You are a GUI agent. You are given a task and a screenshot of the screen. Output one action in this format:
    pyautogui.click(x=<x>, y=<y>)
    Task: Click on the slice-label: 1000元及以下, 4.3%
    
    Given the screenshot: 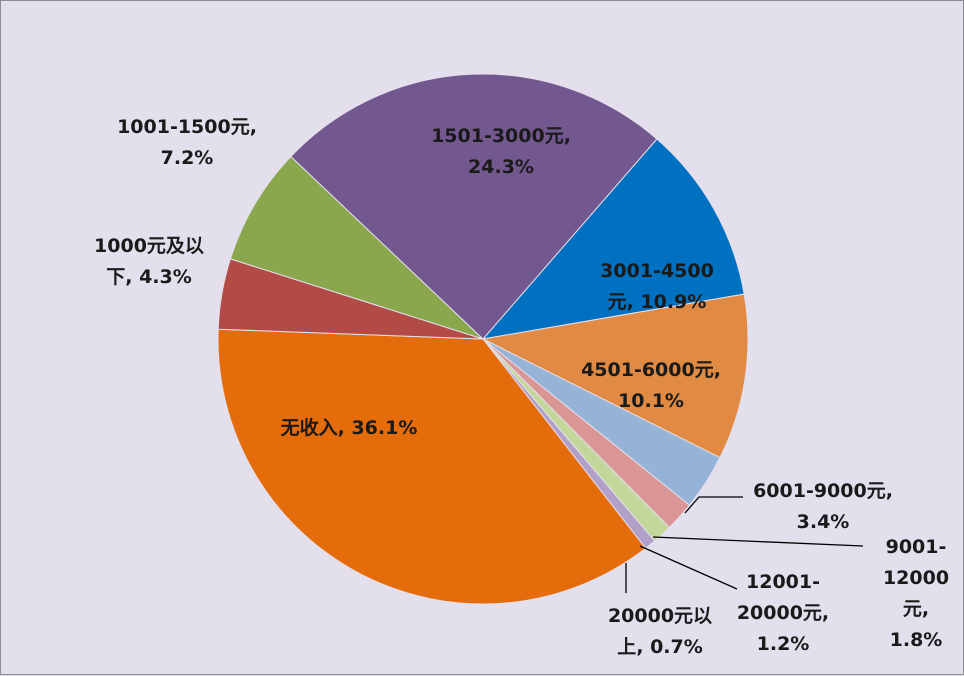 What is the action you would take?
    pyautogui.click(x=149, y=261)
    